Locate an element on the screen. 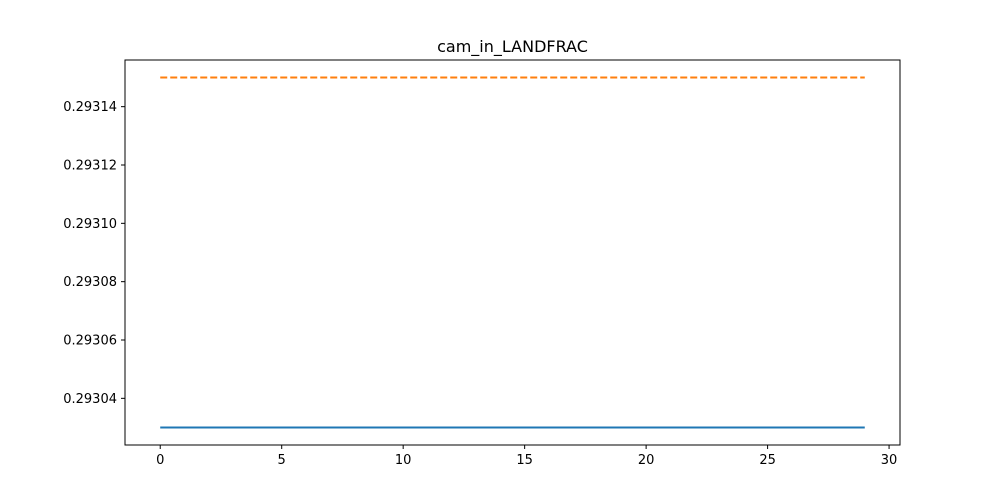 This screenshot has width=1000, height=500. x-tick-label: 10 is located at coordinates (403, 460).